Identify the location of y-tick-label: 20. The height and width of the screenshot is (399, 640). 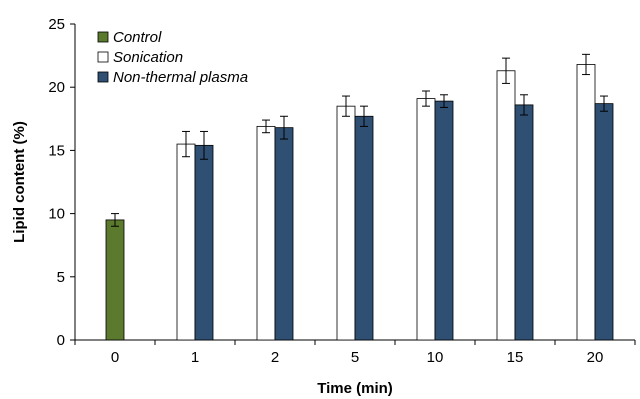
(56, 87).